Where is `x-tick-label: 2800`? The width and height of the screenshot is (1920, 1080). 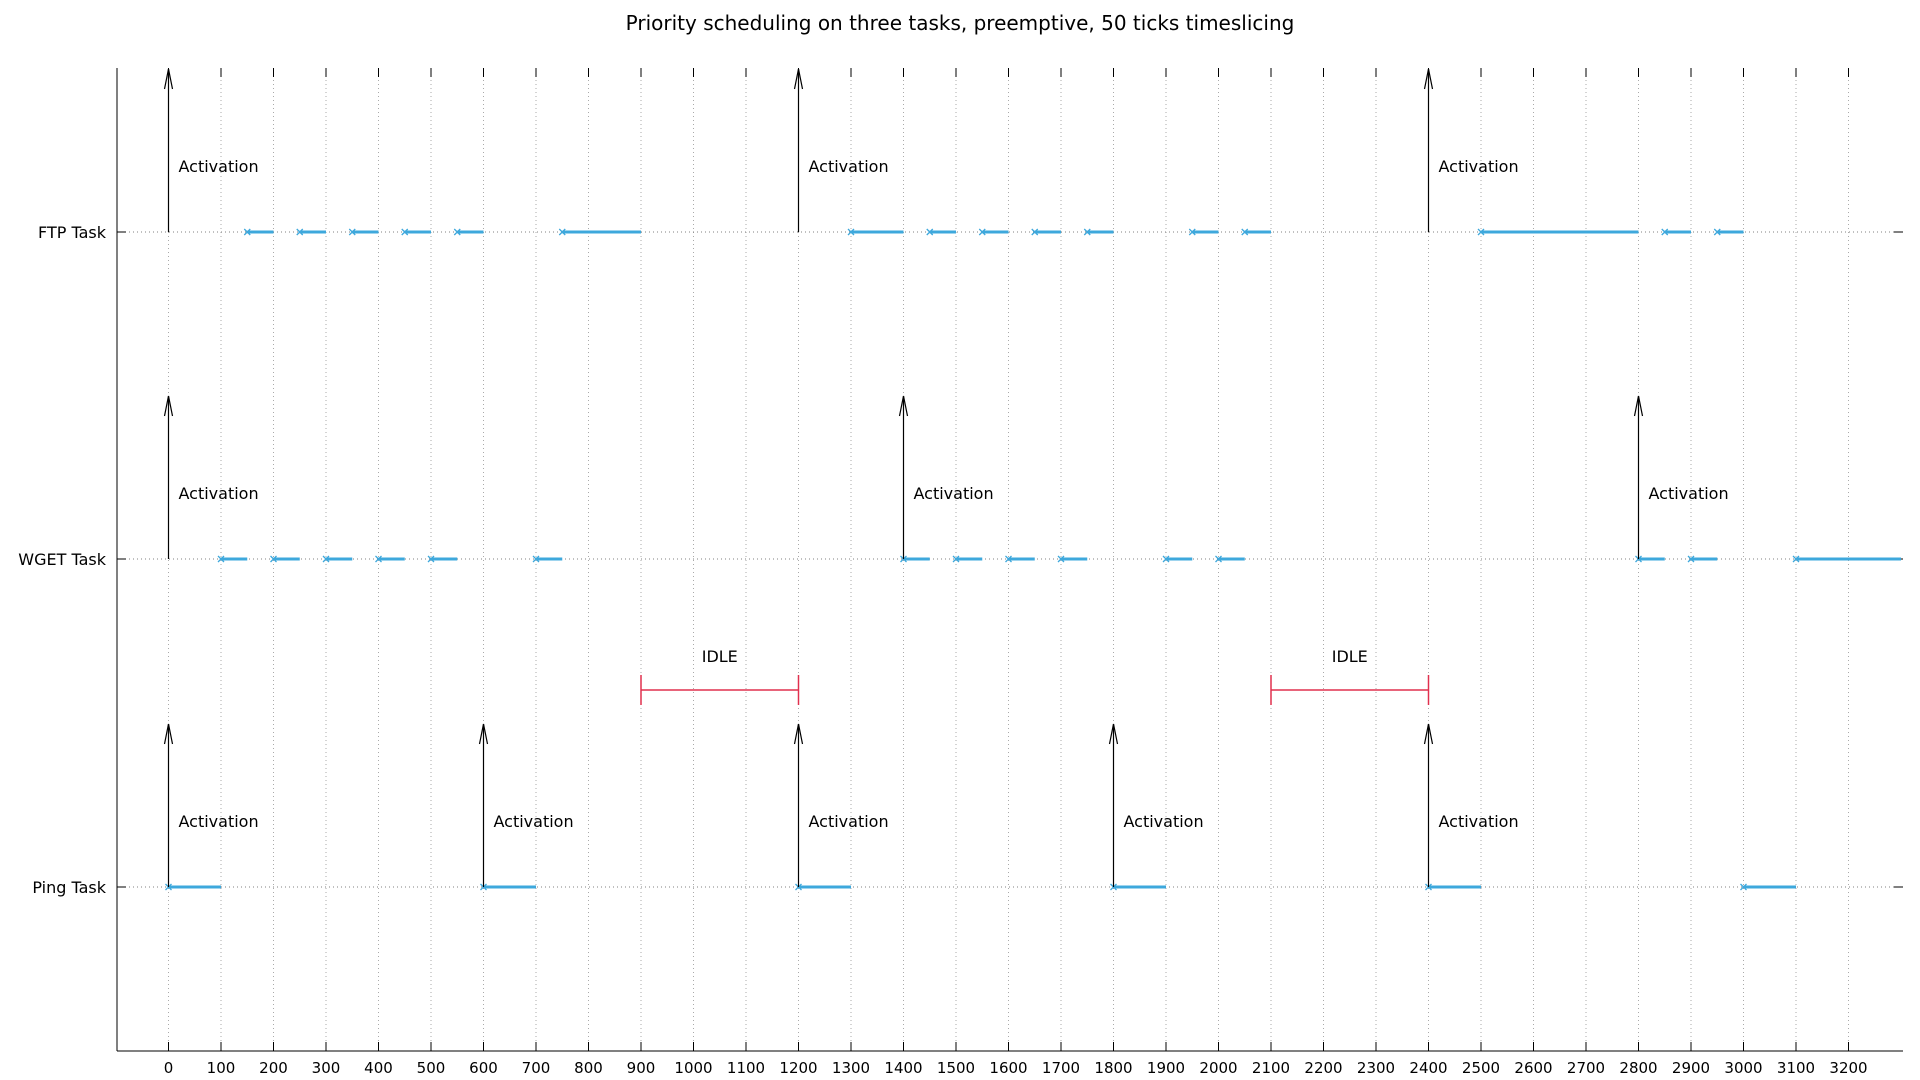 x-tick-label: 2800 is located at coordinates (1638, 1068).